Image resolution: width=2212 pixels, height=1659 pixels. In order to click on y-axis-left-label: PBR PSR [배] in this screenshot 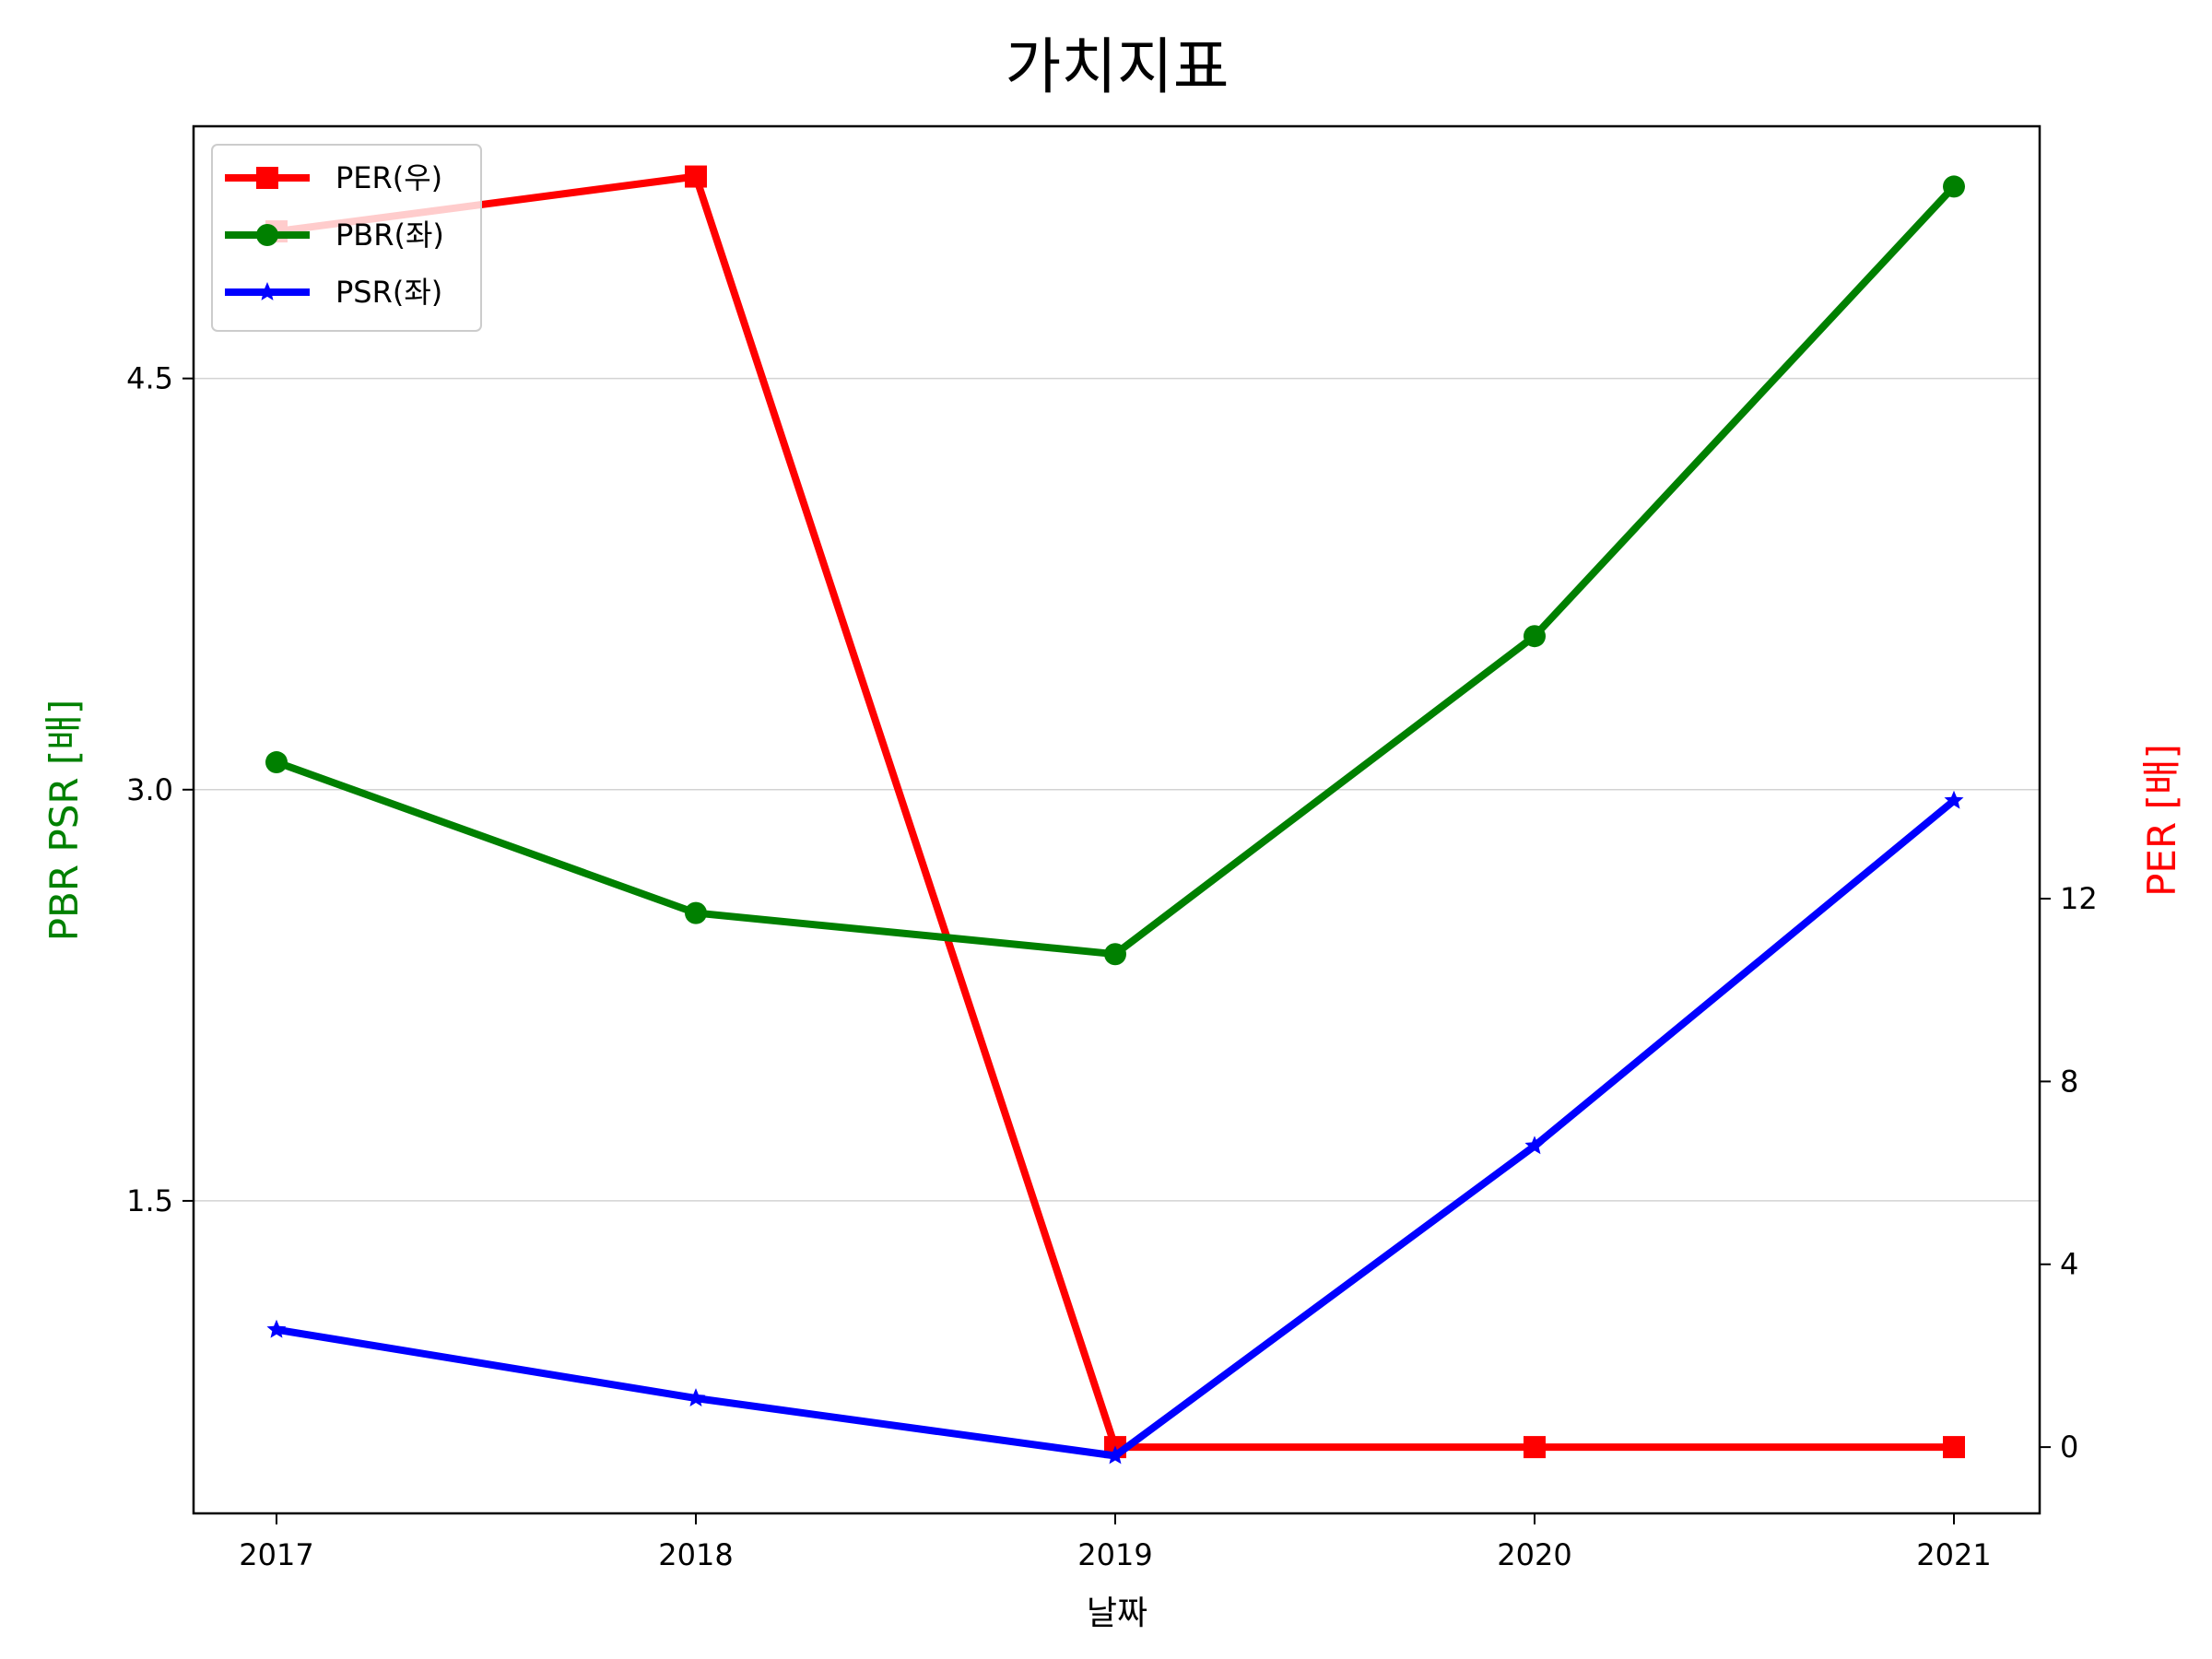, I will do `click(64, 821)`.